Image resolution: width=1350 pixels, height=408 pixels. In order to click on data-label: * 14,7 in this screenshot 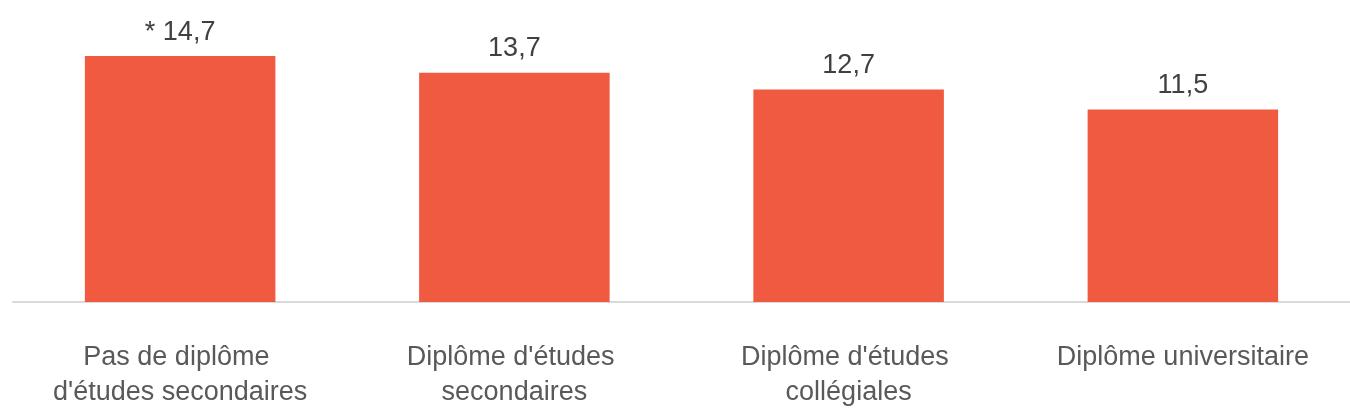, I will do `click(180, 30)`.